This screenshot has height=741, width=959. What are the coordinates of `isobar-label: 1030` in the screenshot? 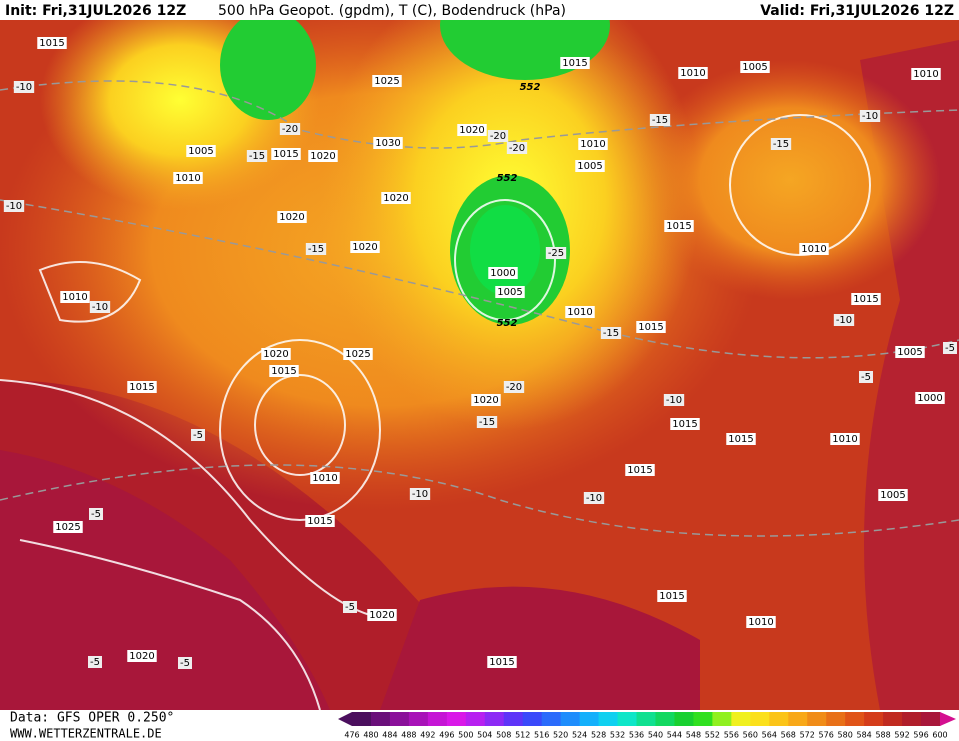 It's located at (387, 143).